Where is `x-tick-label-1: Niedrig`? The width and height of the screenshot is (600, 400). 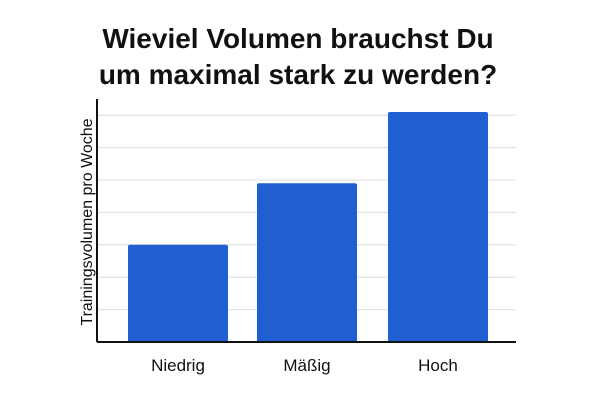 x-tick-label-1: Niedrig is located at coordinates (178, 365).